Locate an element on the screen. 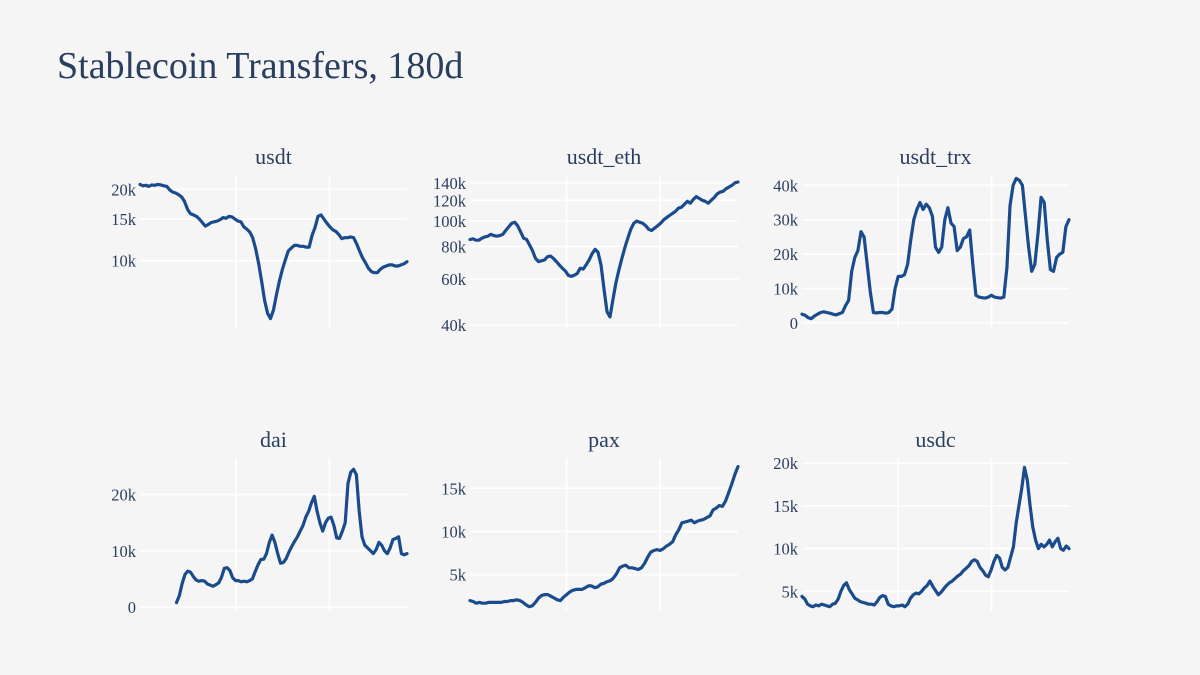  series-line-usdt_eth is located at coordinates (604, 249).